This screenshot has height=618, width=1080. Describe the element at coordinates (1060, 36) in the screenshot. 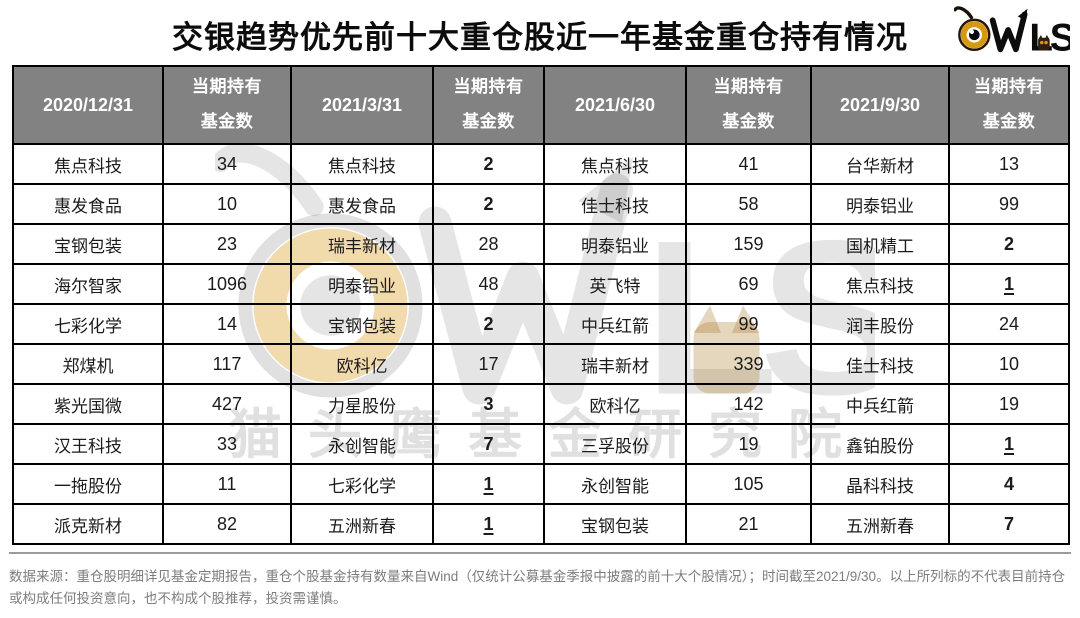

I see `svg-text: S` at that location.